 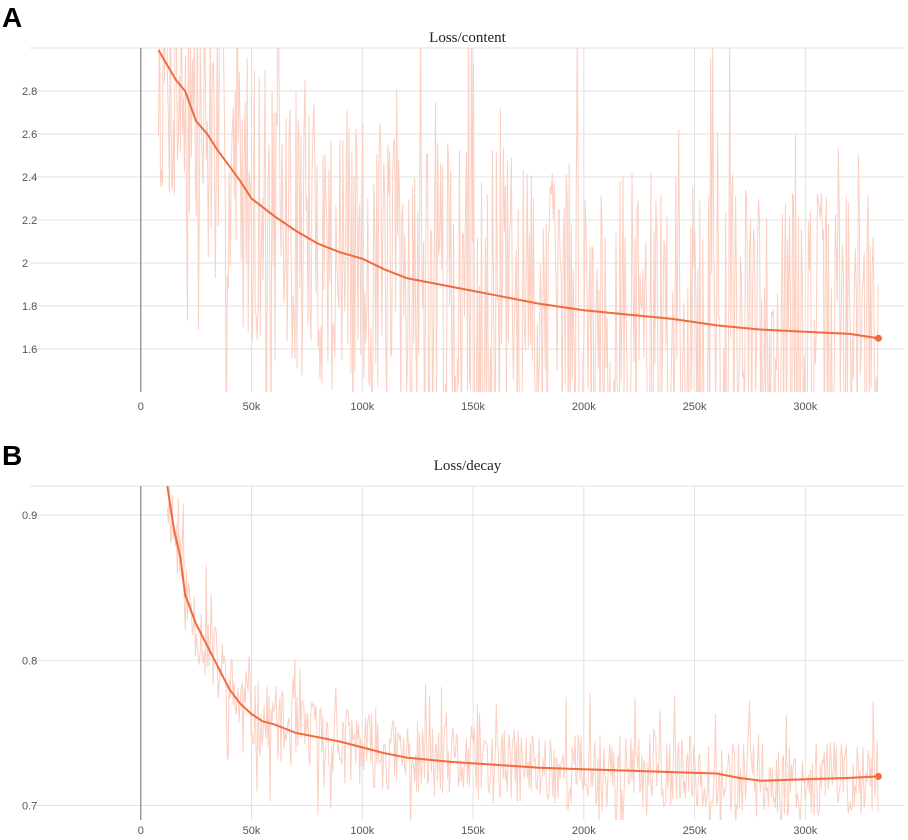 What do you see at coordinates (29, 135) in the screenshot?
I see `y-tick-label: 2.6` at bounding box center [29, 135].